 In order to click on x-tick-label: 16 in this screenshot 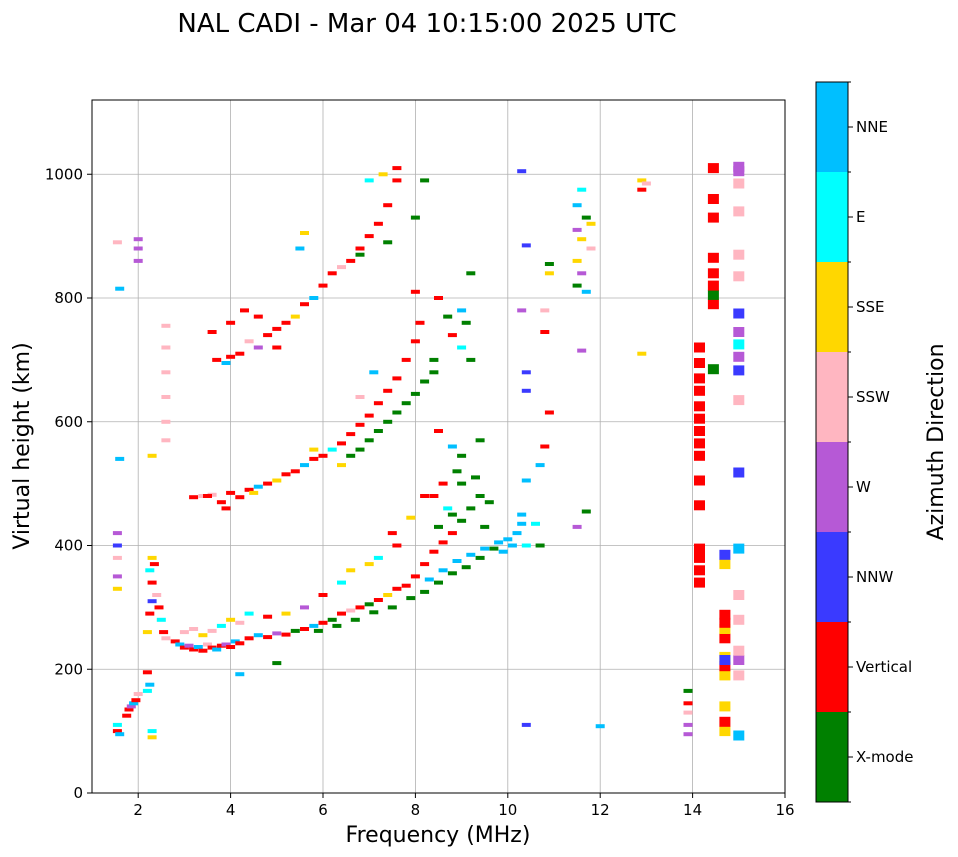, I will do `click(784, 810)`.